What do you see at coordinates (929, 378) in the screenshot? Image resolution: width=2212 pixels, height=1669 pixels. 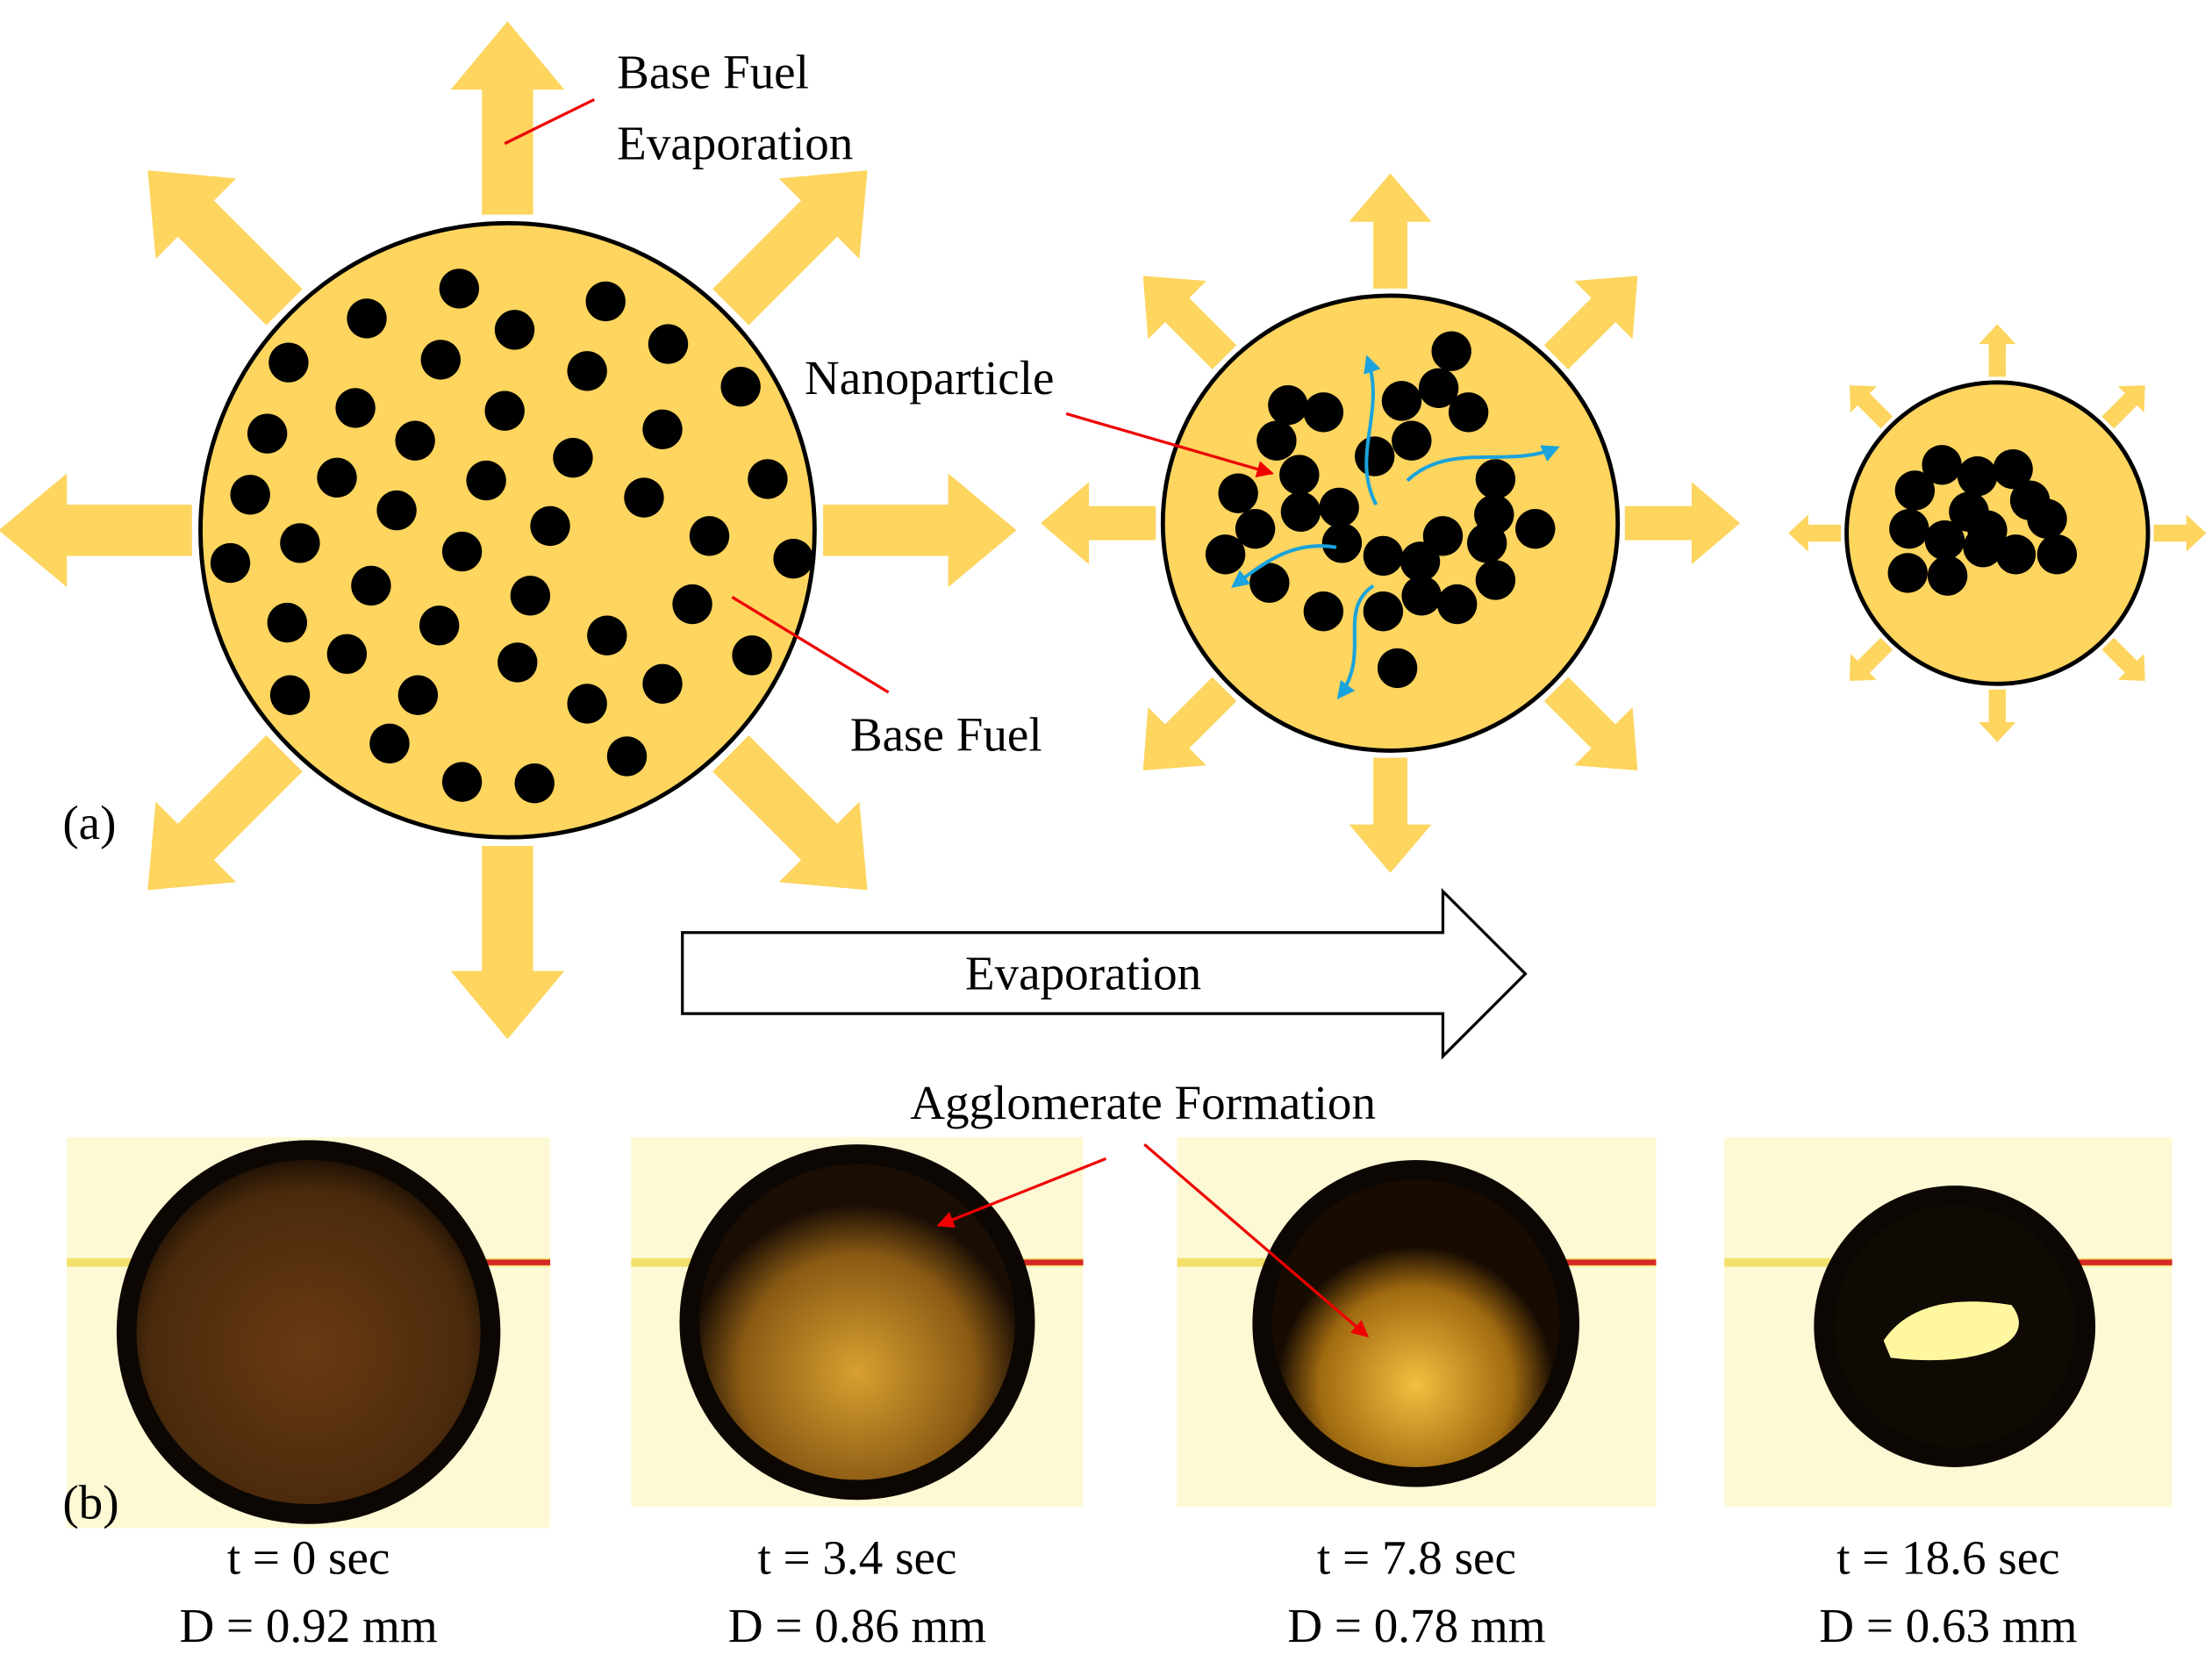 I see `annotation: Nanoparticle` at bounding box center [929, 378].